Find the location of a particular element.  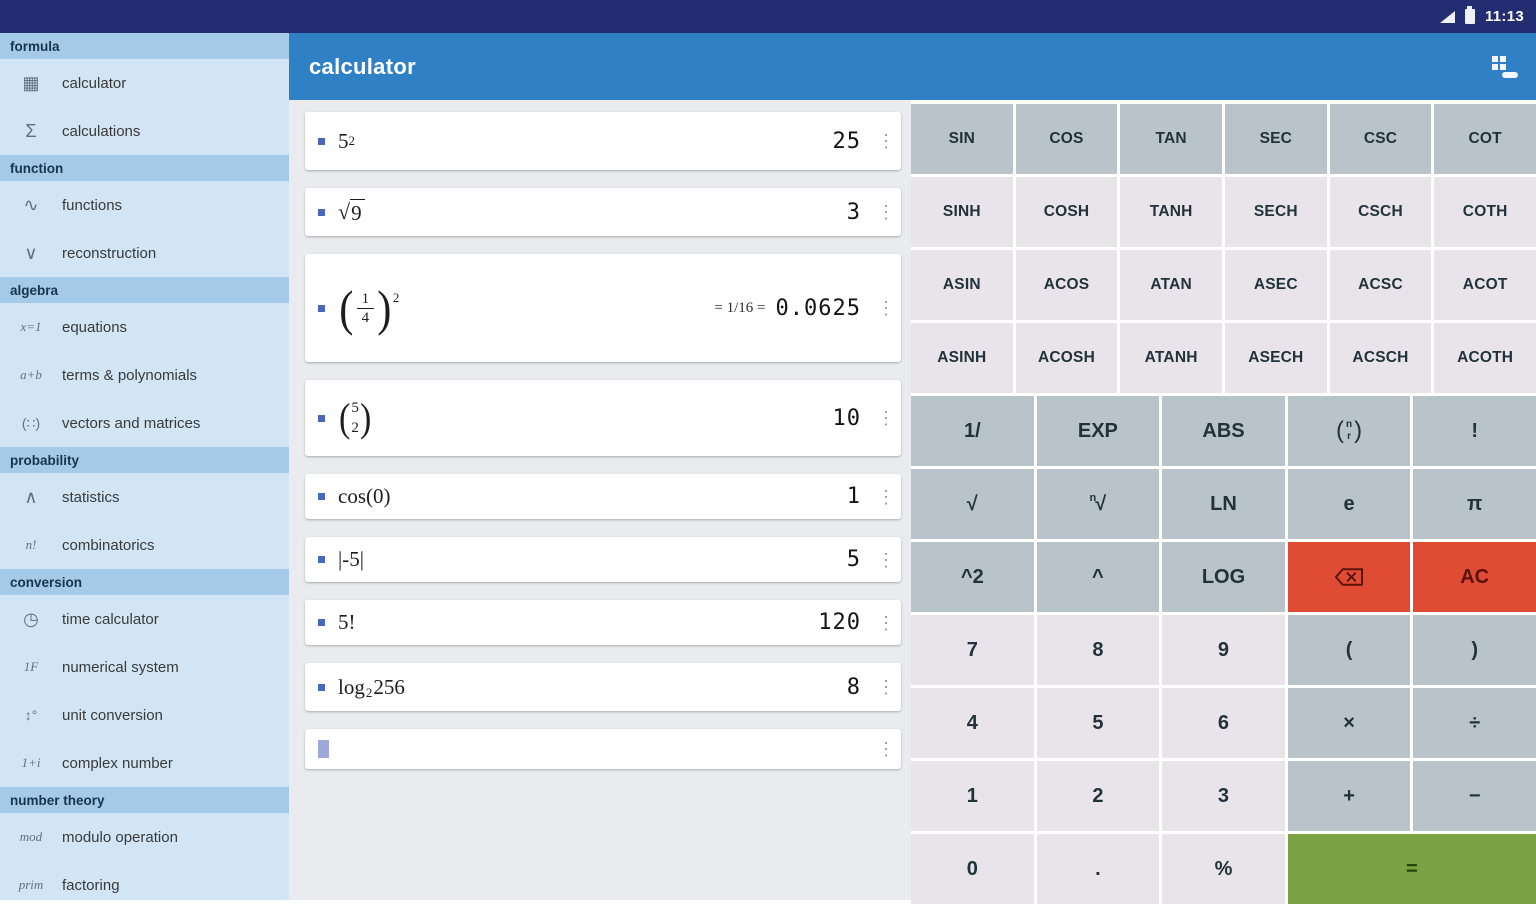

key-8: 8 is located at coordinates (1098, 650).